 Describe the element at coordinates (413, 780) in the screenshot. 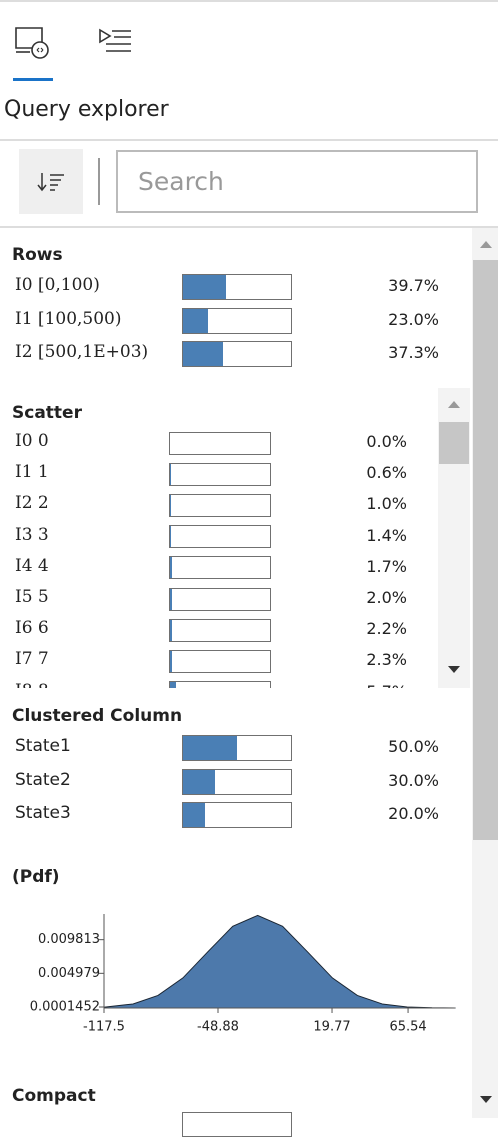

I see `percent-label: 30.0%` at that location.